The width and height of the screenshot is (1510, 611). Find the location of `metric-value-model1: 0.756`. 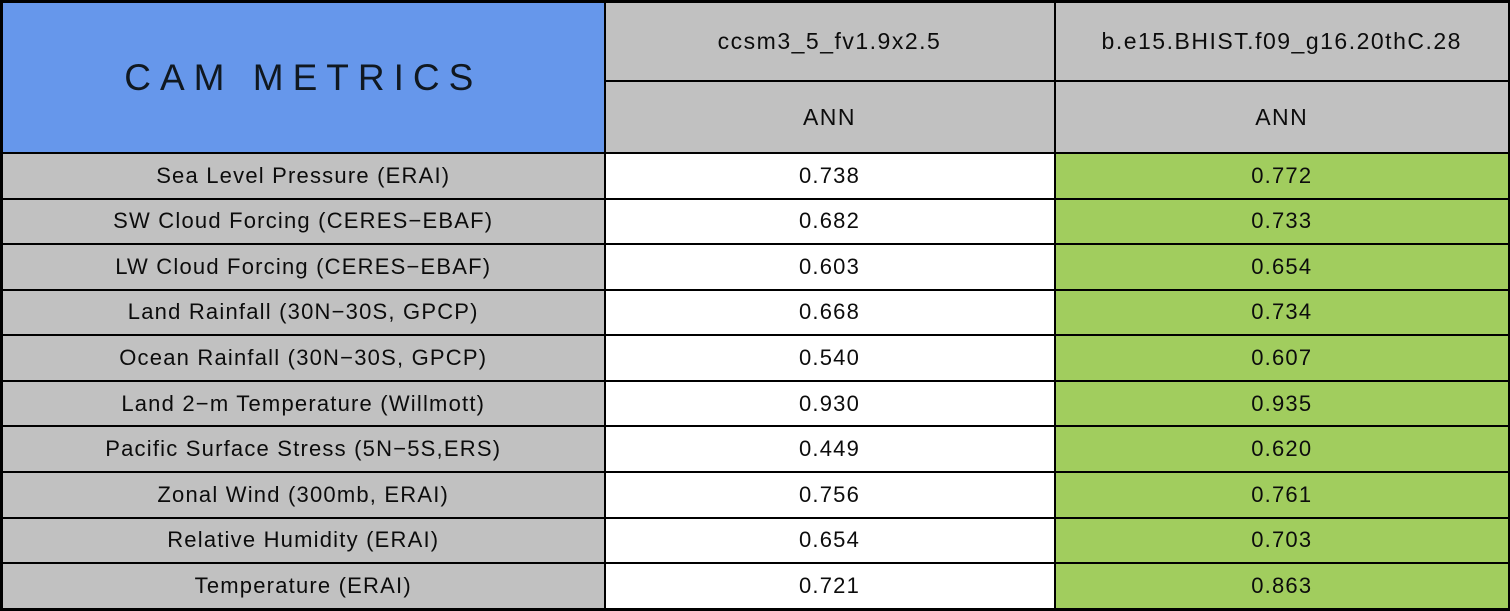

metric-value-model1: 0.756 is located at coordinates (829, 494).